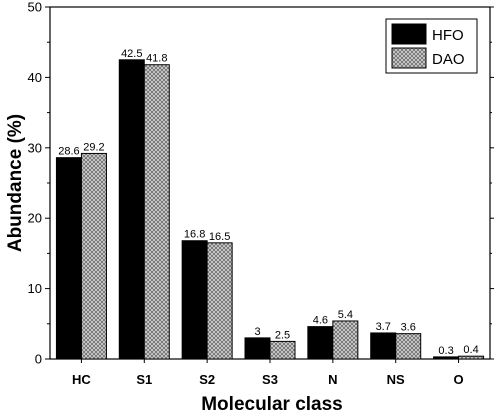 This screenshot has height=418, width=494. What do you see at coordinates (219, 237) in the screenshot?
I see `data-label-dao-s2: 16.5` at bounding box center [219, 237].